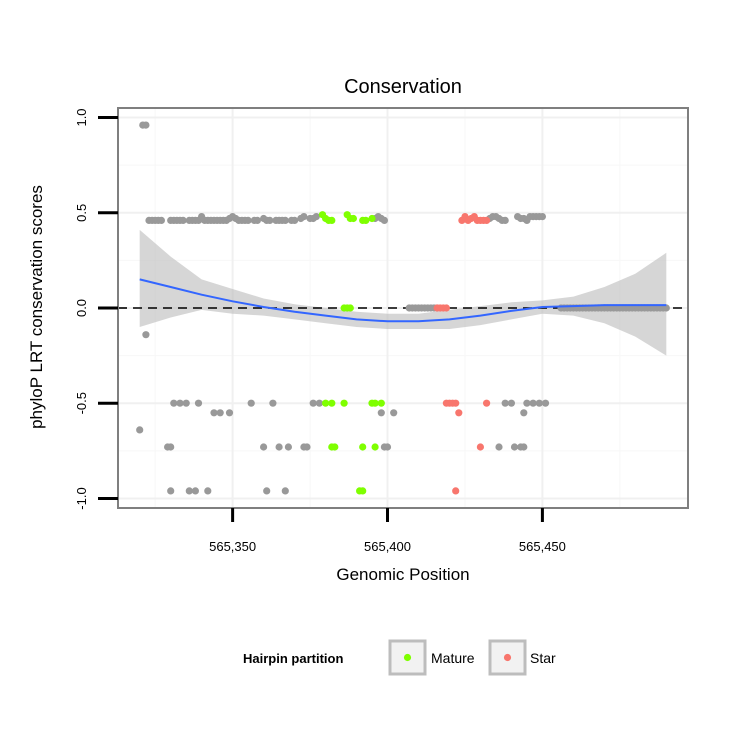 Image resolution: width=750 pixels, height=750 pixels. I want to click on y-tick-label: -0.5, so click(81, 403).